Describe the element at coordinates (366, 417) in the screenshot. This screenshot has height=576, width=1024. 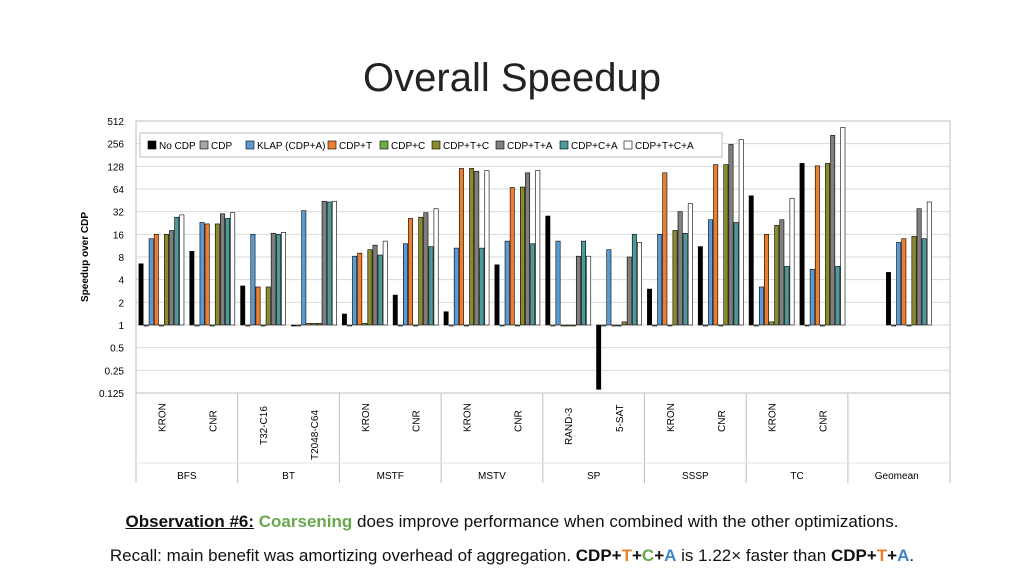
I see `x-dataset-label: KRON` at that location.